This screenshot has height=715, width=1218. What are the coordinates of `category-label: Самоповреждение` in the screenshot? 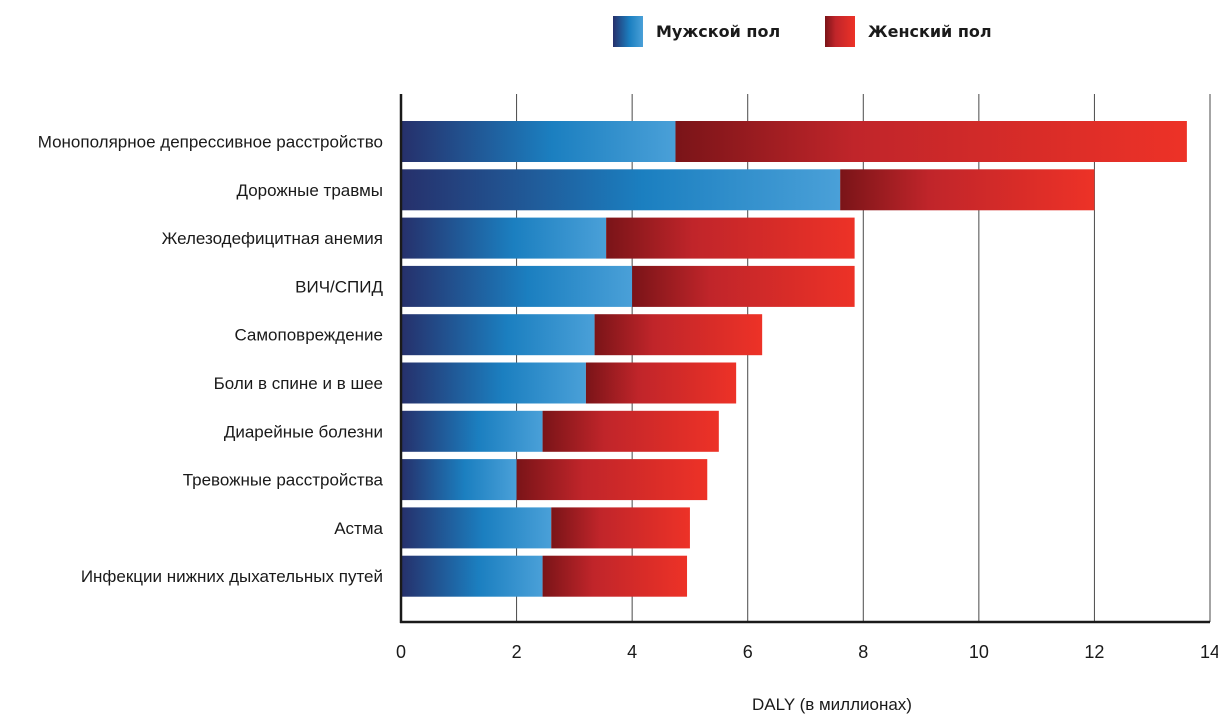 It's located at (308, 335).